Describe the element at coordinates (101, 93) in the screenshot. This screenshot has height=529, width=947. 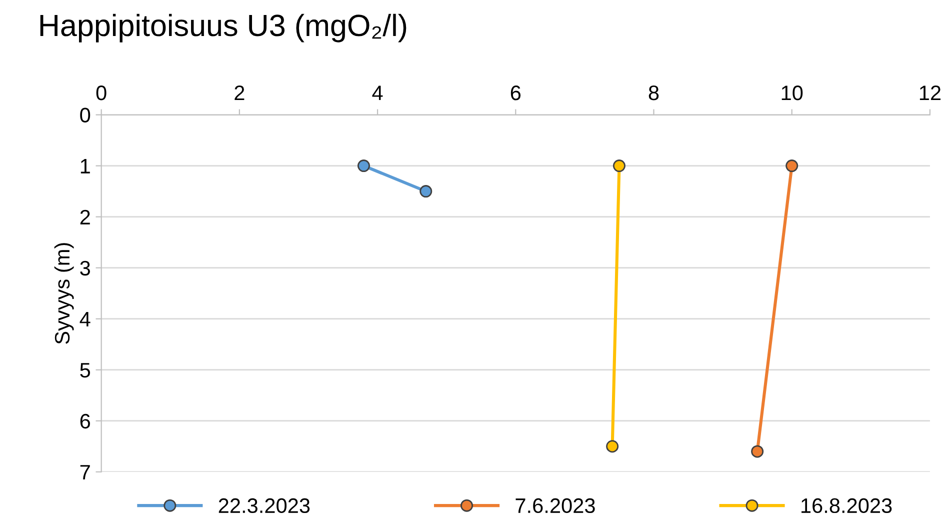
I see `x-tick-label: 0` at that location.